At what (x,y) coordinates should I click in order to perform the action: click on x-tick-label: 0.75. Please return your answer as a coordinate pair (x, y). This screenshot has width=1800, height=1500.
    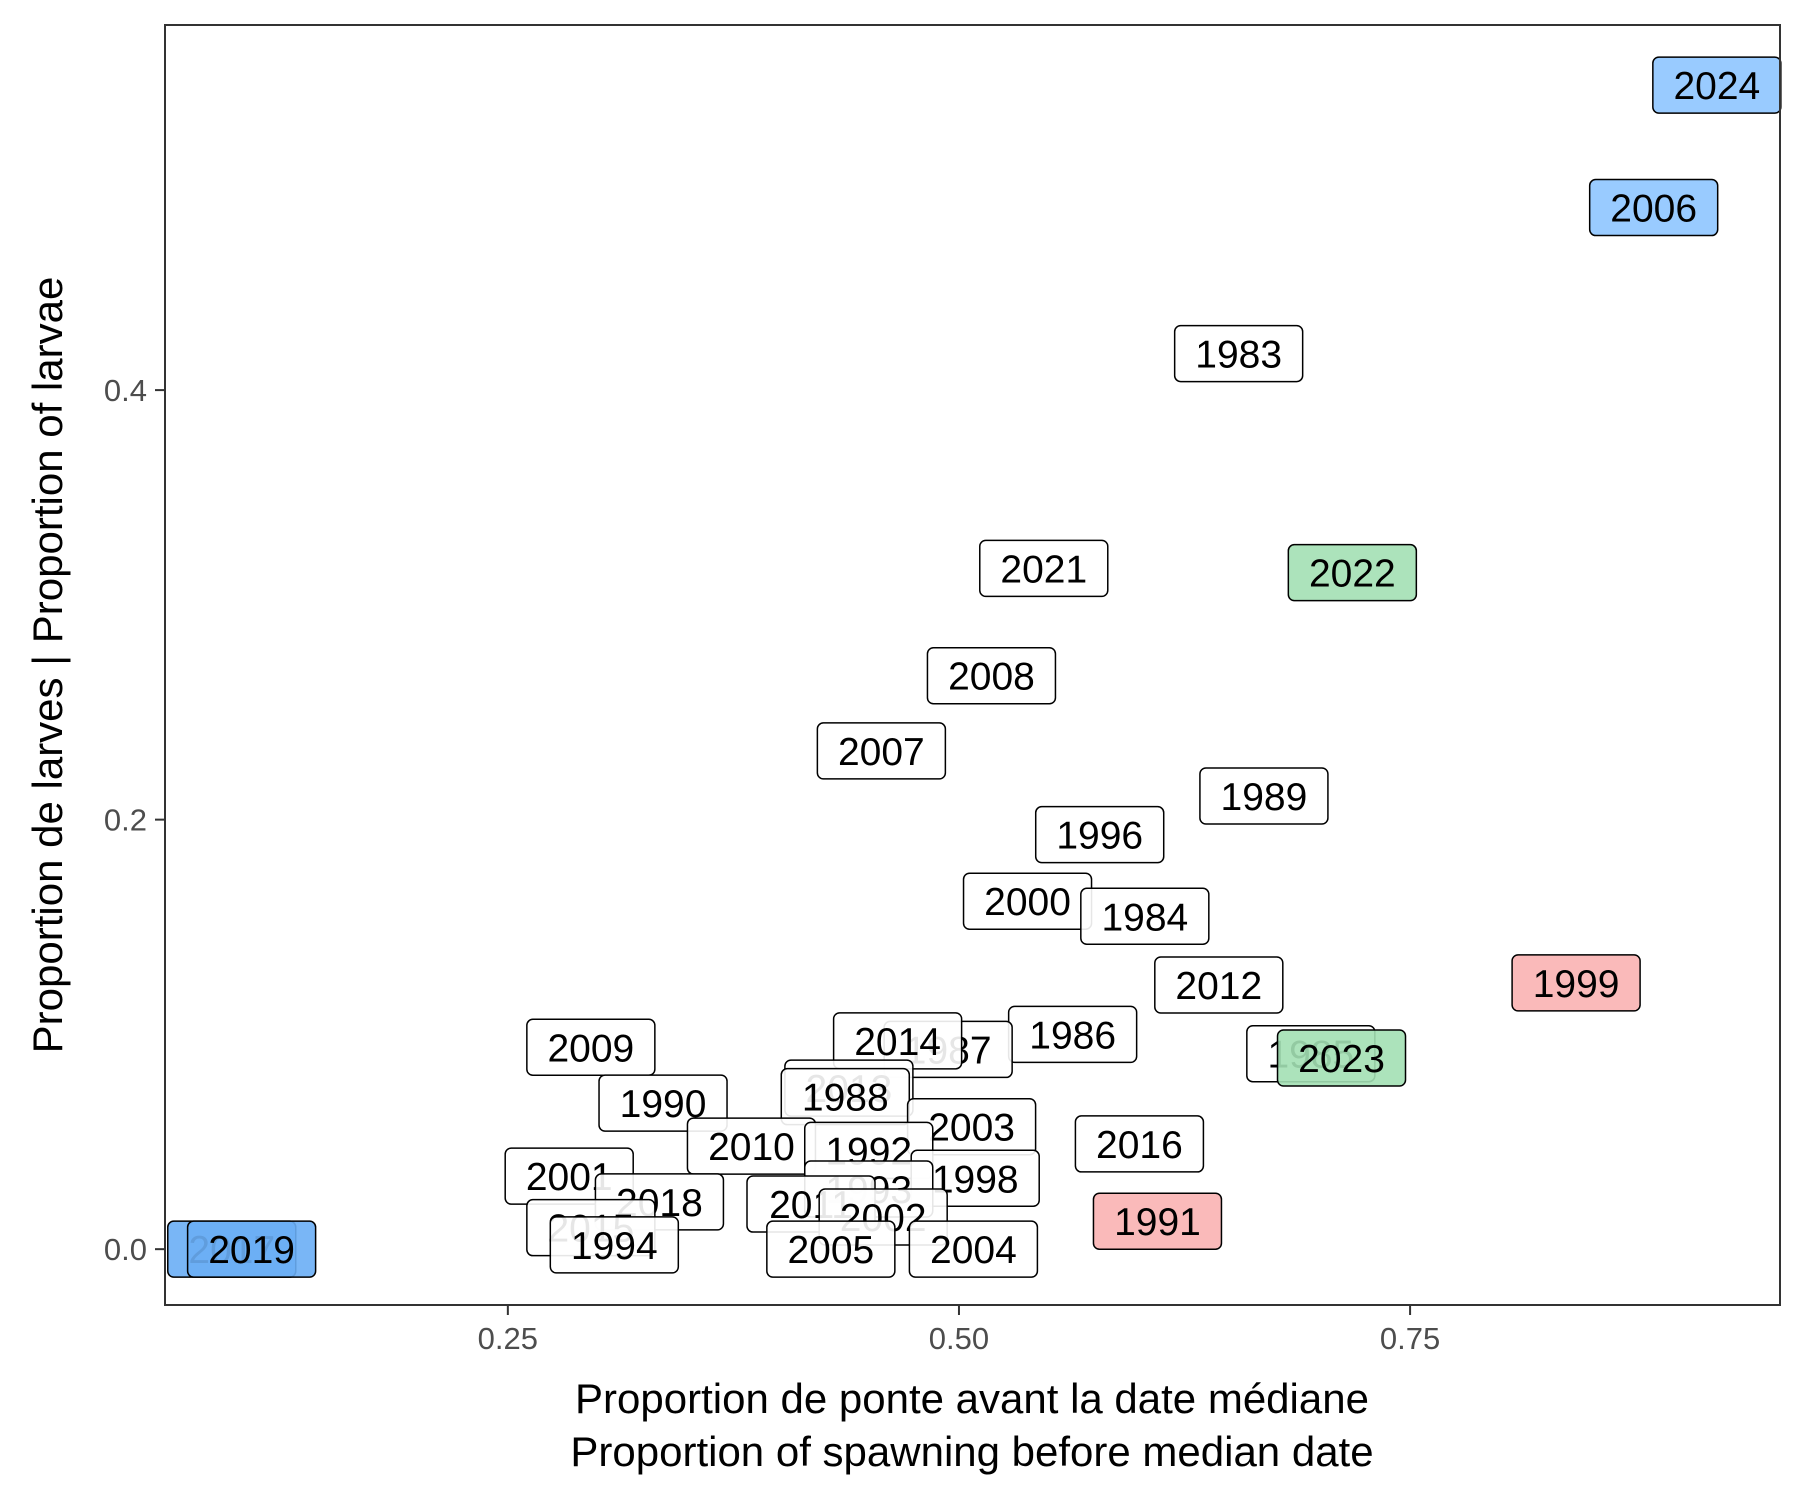
    Looking at the image, I should click on (1410, 1338).